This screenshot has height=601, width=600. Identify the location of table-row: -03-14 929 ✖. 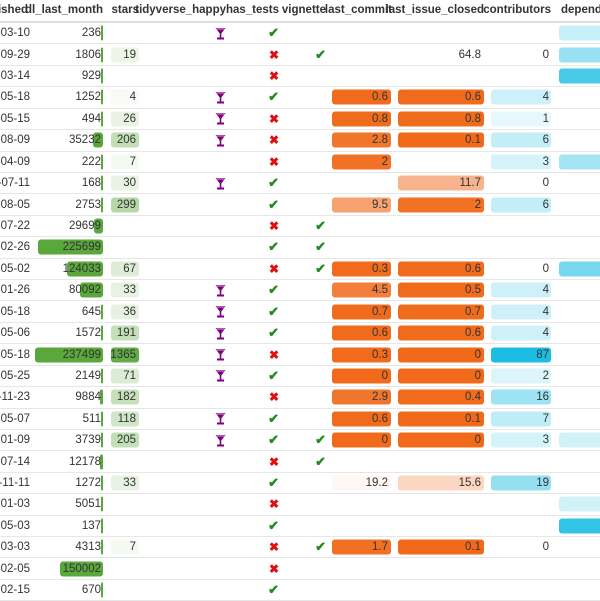
(300, 77).